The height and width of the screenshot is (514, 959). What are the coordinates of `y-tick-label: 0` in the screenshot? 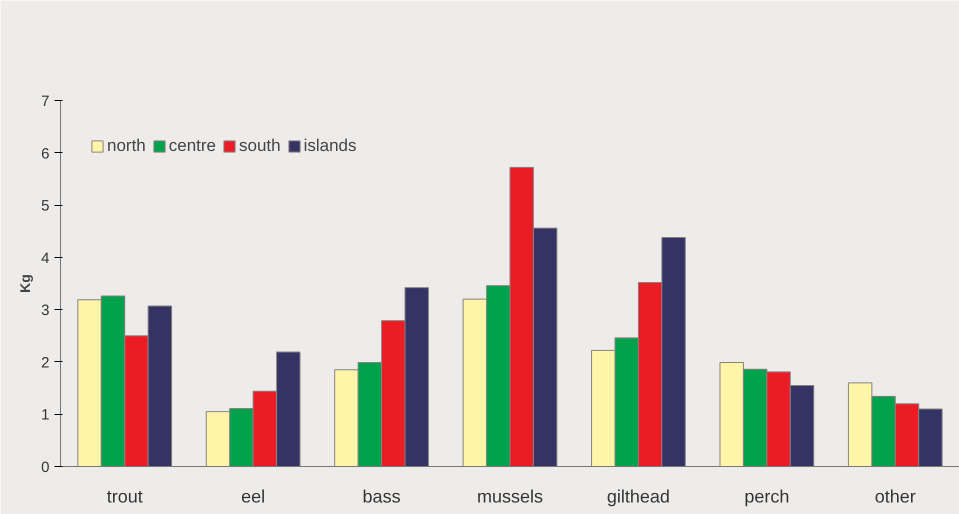 It's located at (45, 467).